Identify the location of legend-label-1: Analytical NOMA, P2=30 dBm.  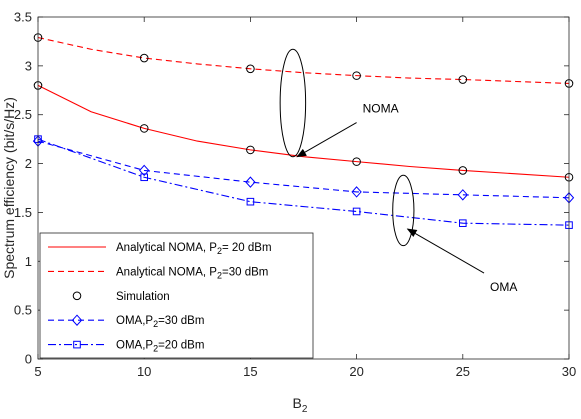
(192, 273).